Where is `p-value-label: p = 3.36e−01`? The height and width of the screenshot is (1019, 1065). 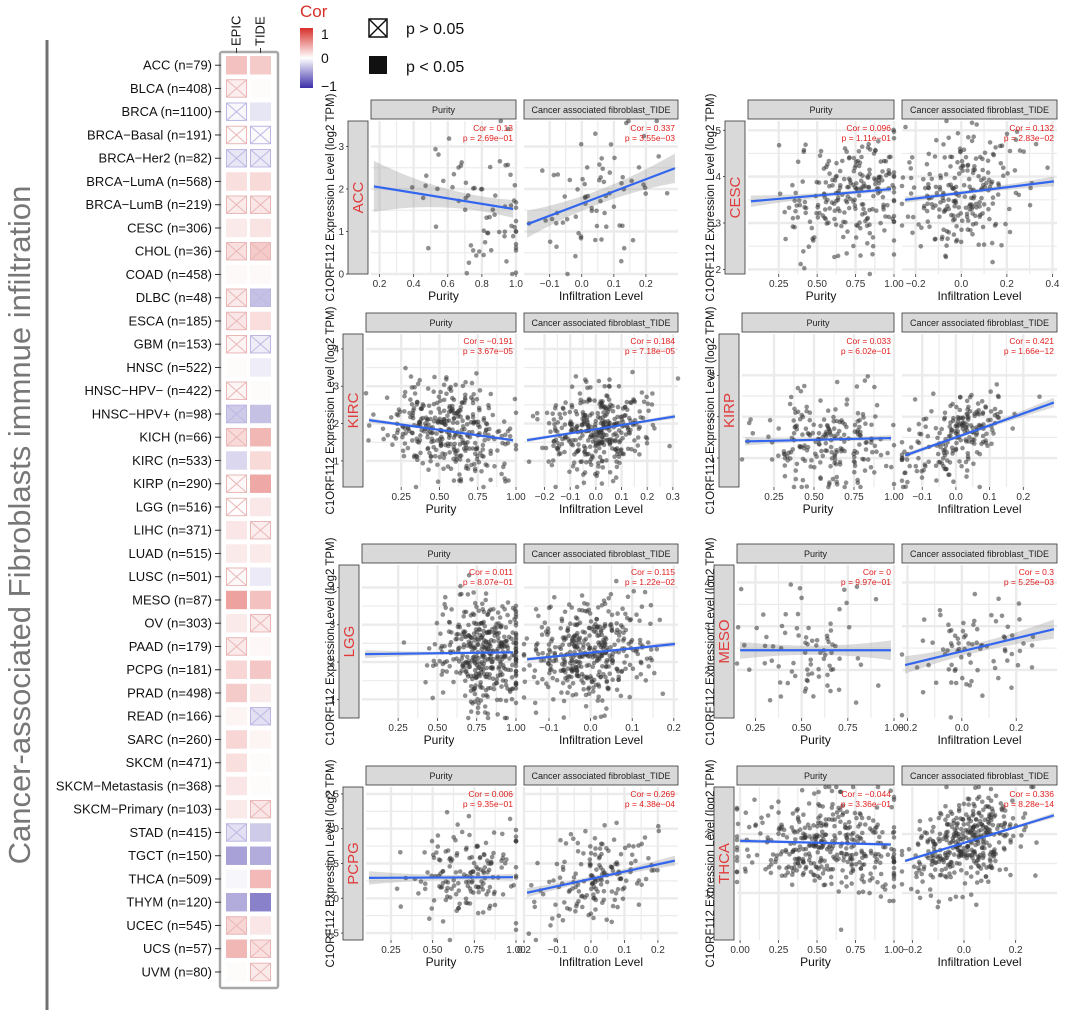 p-value-label: p = 3.36e−01 is located at coordinates (866, 804).